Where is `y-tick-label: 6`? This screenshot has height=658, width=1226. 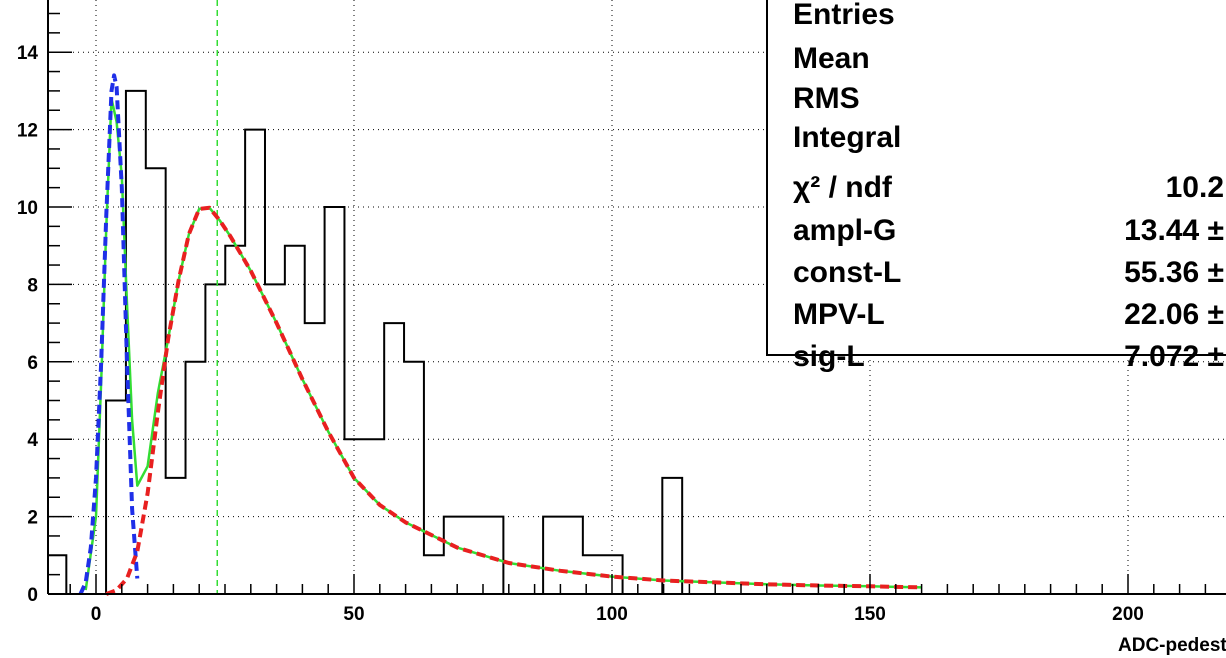
y-tick-label: 6 is located at coordinates (32, 363).